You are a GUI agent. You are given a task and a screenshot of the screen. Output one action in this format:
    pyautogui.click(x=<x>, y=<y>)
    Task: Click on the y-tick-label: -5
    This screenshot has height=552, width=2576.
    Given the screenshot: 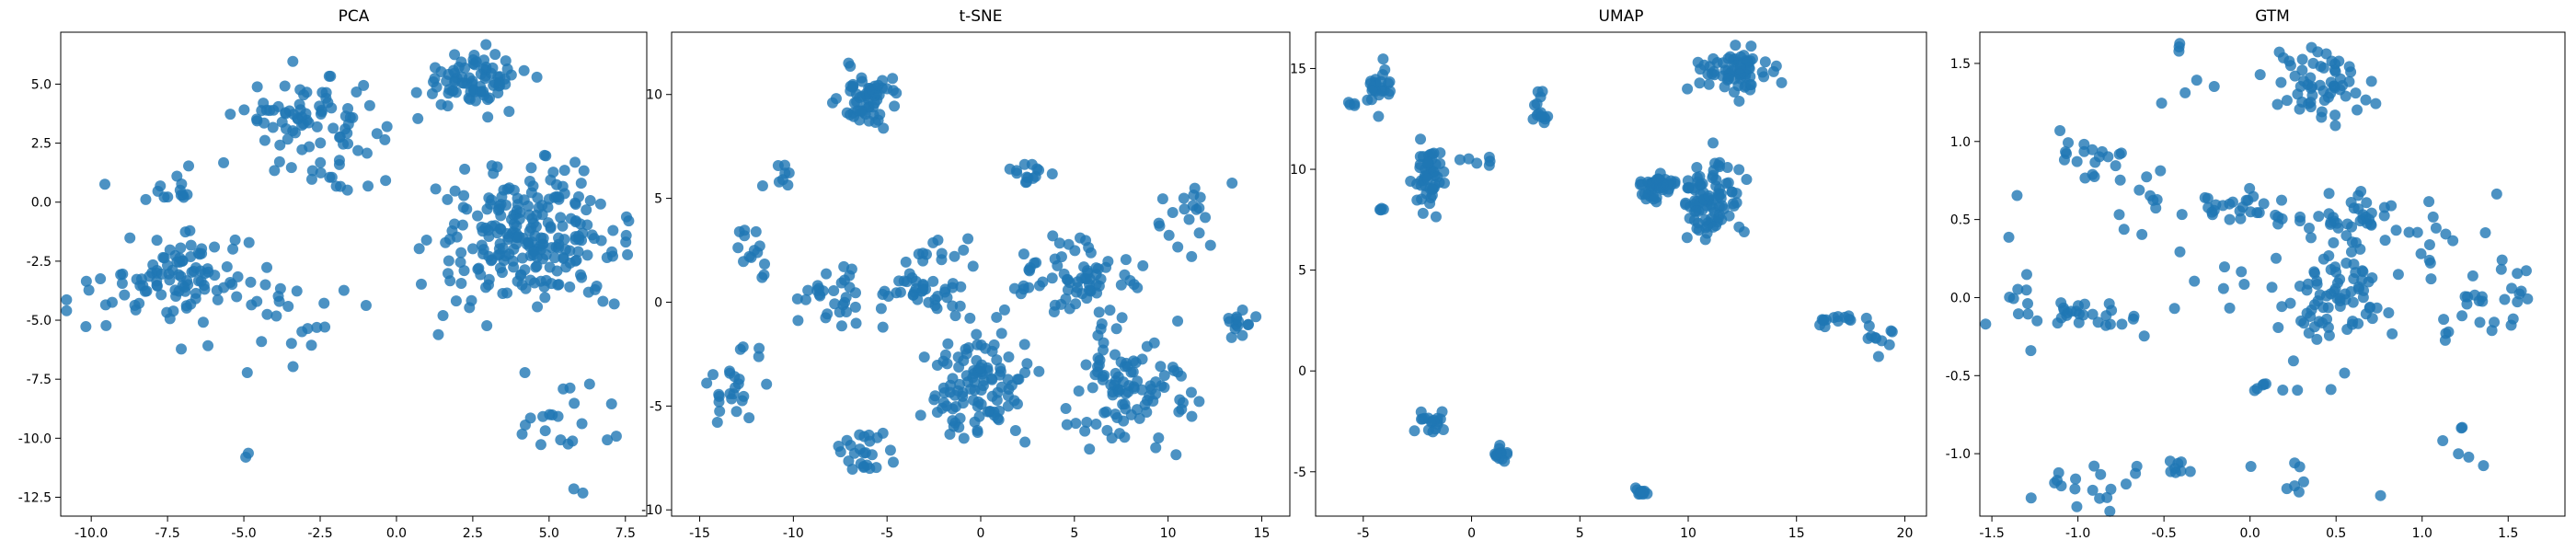 What is the action you would take?
    pyautogui.click(x=1300, y=473)
    